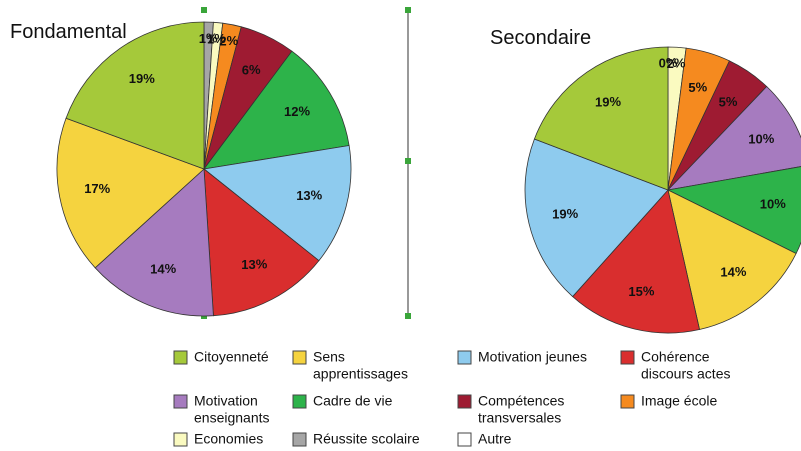  What do you see at coordinates (366, 439) in the screenshot?
I see `legend-label: Réussite scolaire` at bounding box center [366, 439].